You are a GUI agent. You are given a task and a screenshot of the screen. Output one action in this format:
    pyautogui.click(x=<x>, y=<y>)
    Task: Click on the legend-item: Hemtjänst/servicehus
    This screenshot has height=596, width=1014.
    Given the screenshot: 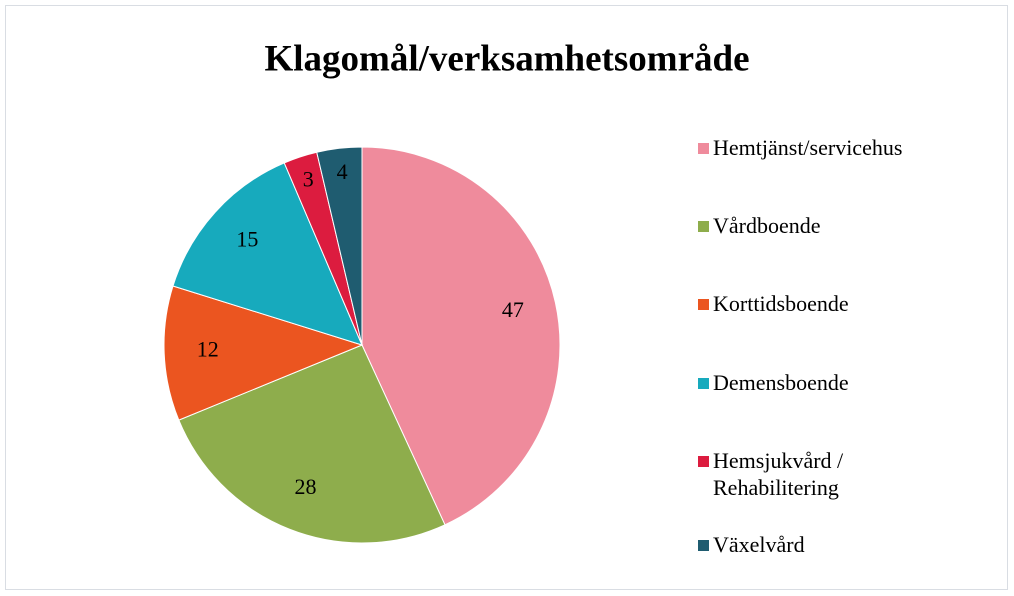 What is the action you would take?
    pyautogui.click(x=808, y=147)
    